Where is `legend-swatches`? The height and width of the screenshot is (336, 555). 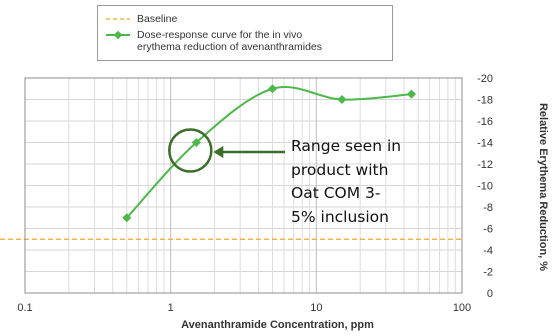 legend-swatches is located at coordinates (118, 29).